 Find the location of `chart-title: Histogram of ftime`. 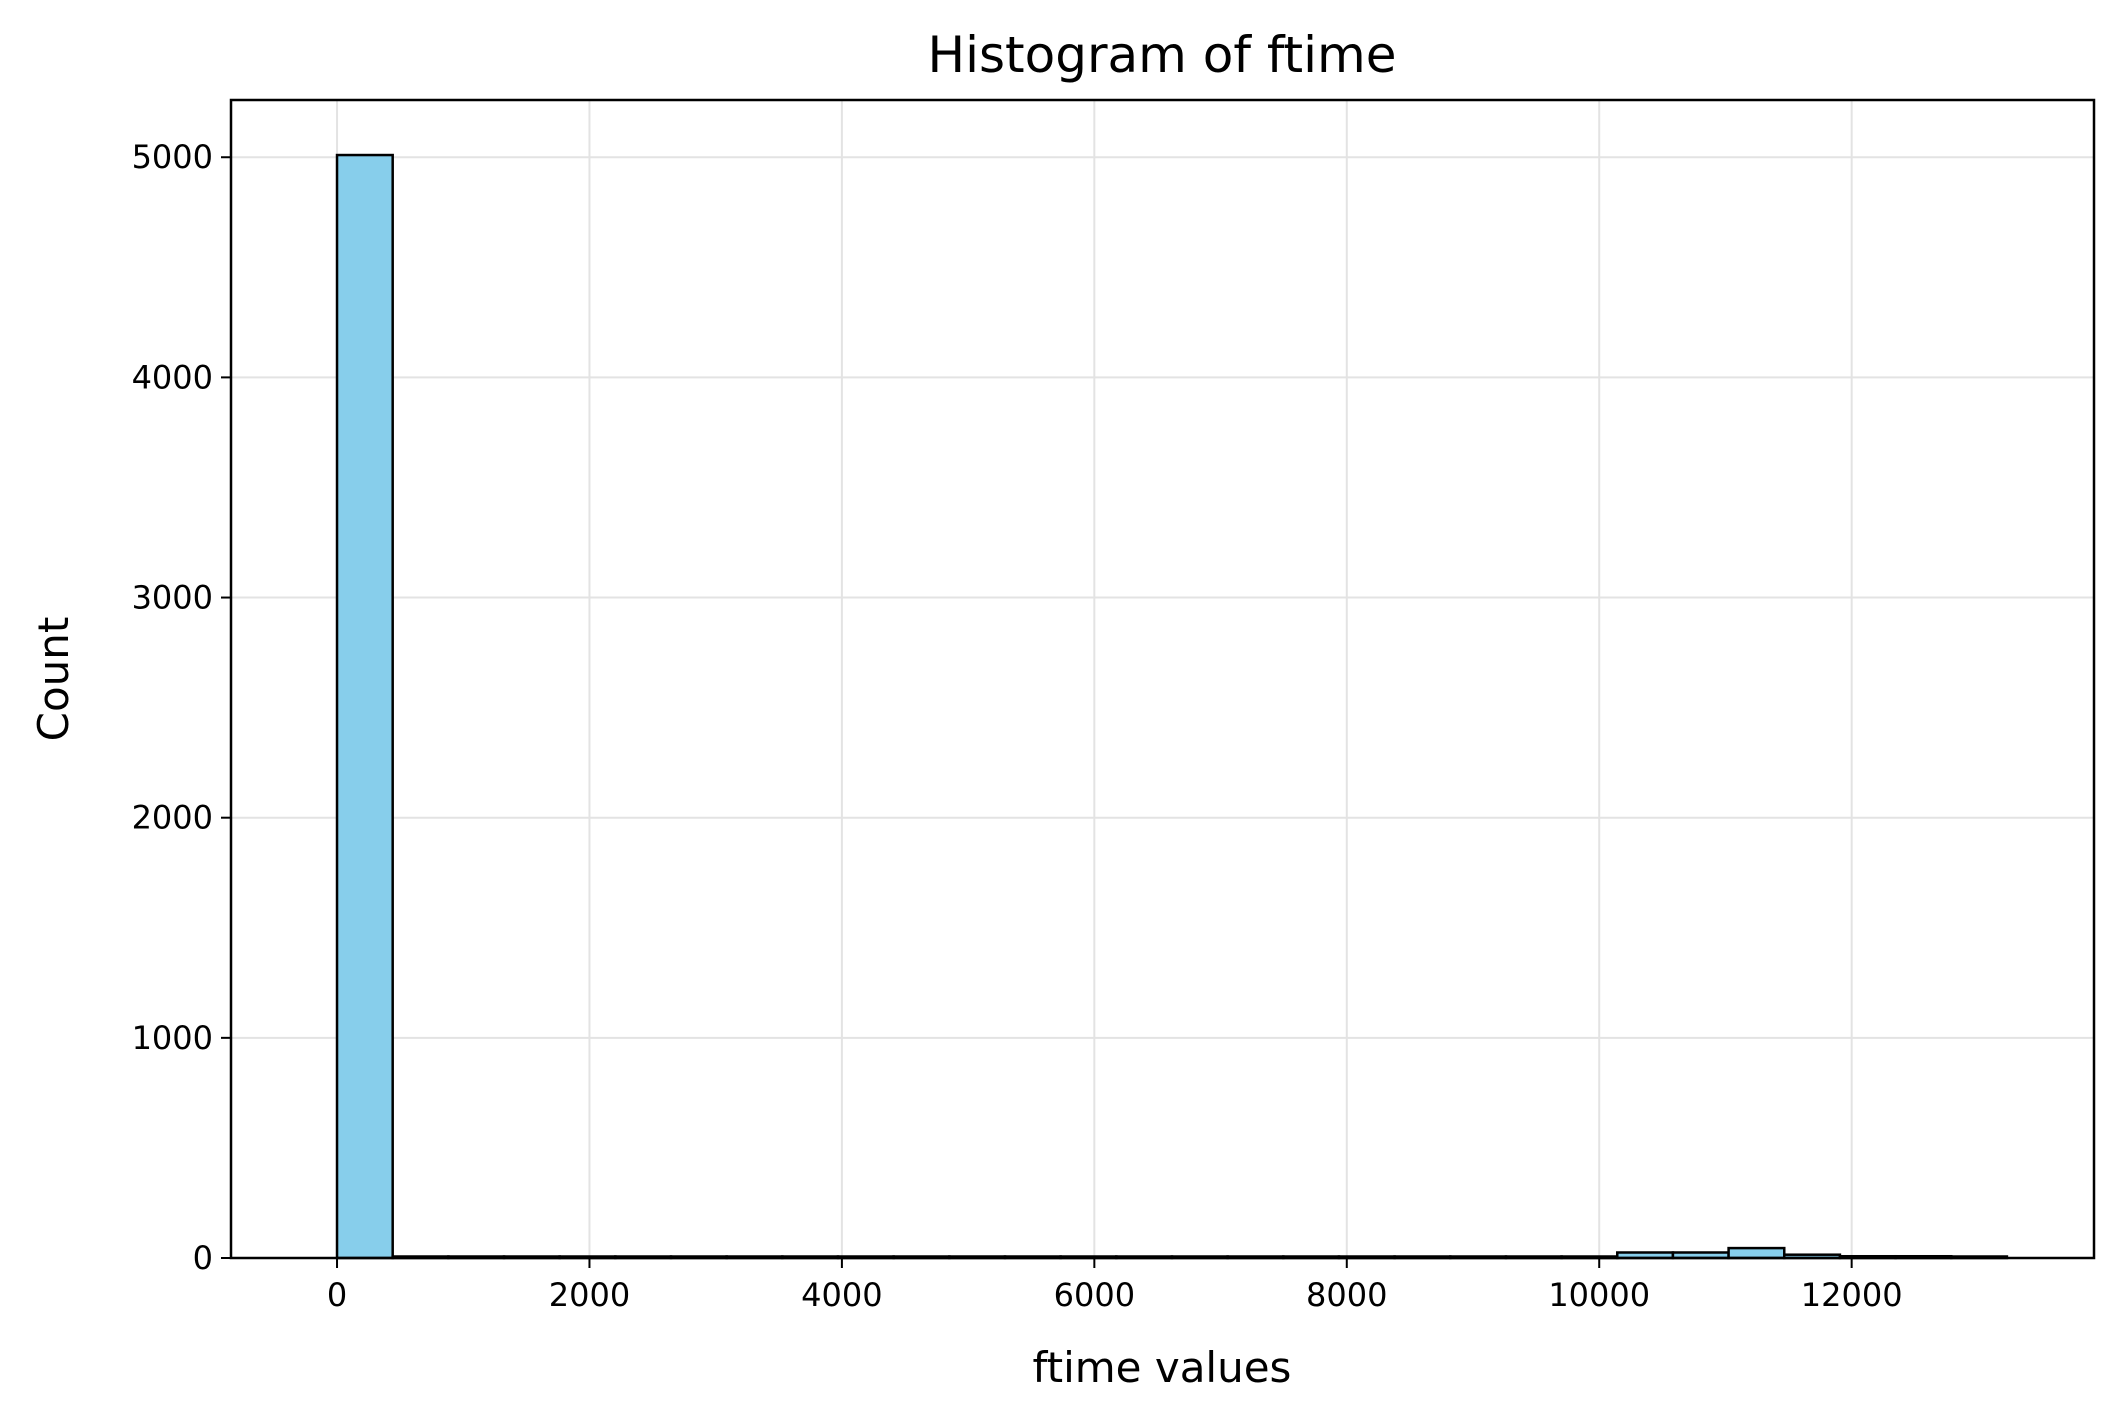

chart-title: Histogram of ftime is located at coordinates (1161, 55).